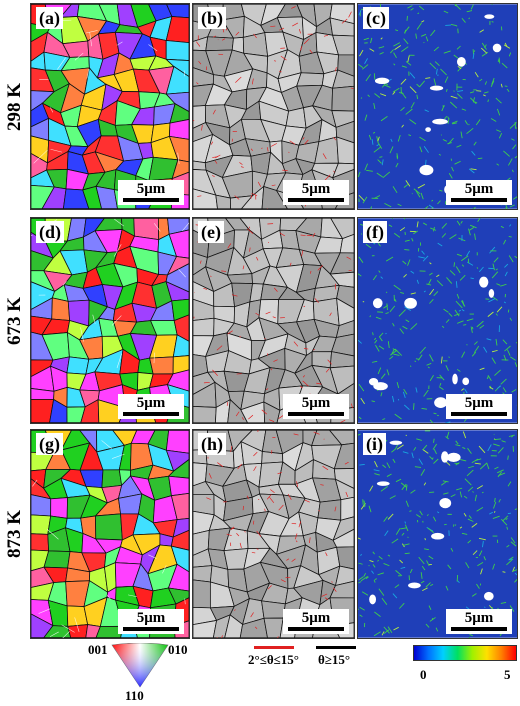  What do you see at coordinates (507, 674) in the screenshot?
I see `kam-max-label: 5` at bounding box center [507, 674].